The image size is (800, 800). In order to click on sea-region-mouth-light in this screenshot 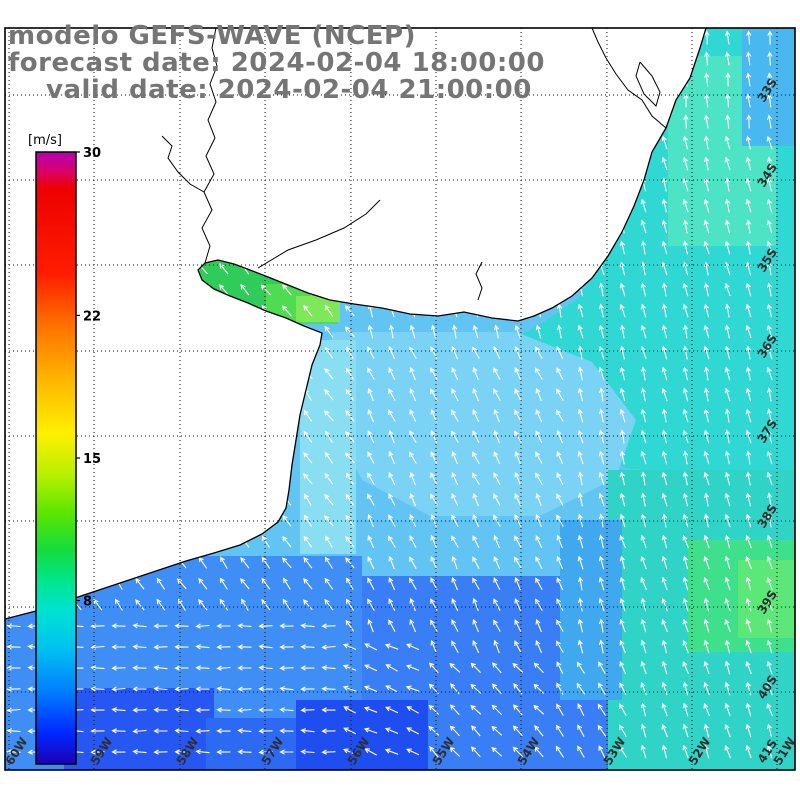, I will do `click(484, 424)`.